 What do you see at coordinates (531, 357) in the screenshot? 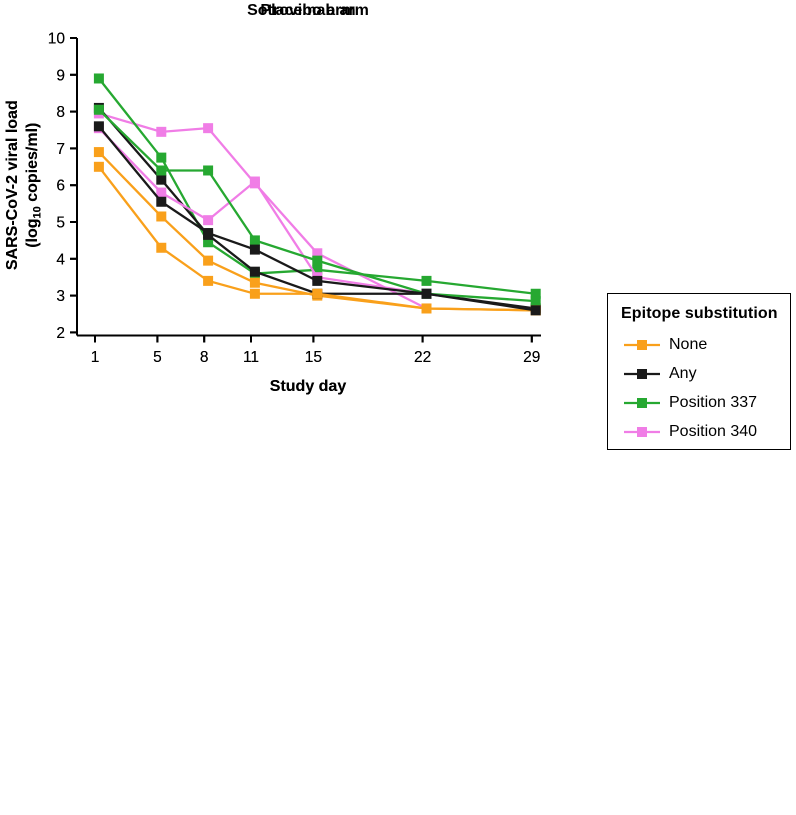
I see `x-tick-label: 29` at bounding box center [531, 357].